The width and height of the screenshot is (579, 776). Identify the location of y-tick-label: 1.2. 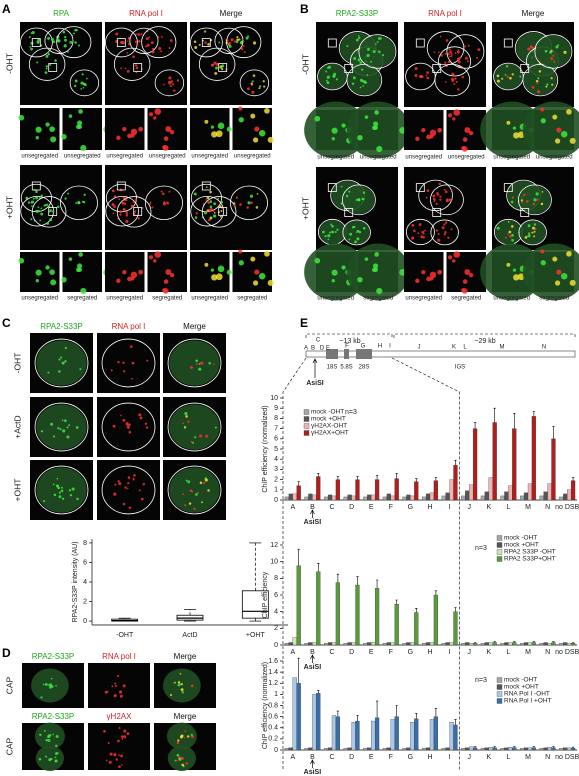
(273, 683).